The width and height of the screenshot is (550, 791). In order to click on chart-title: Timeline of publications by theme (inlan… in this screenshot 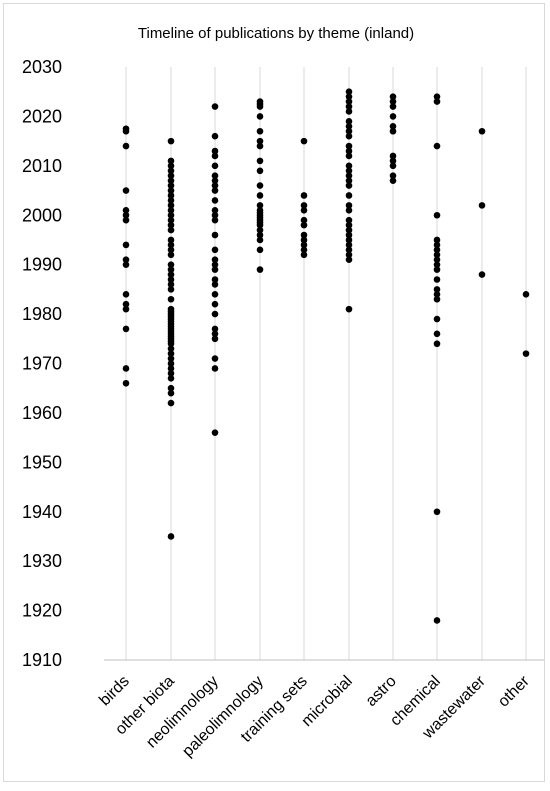, I will do `click(276, 33)`.